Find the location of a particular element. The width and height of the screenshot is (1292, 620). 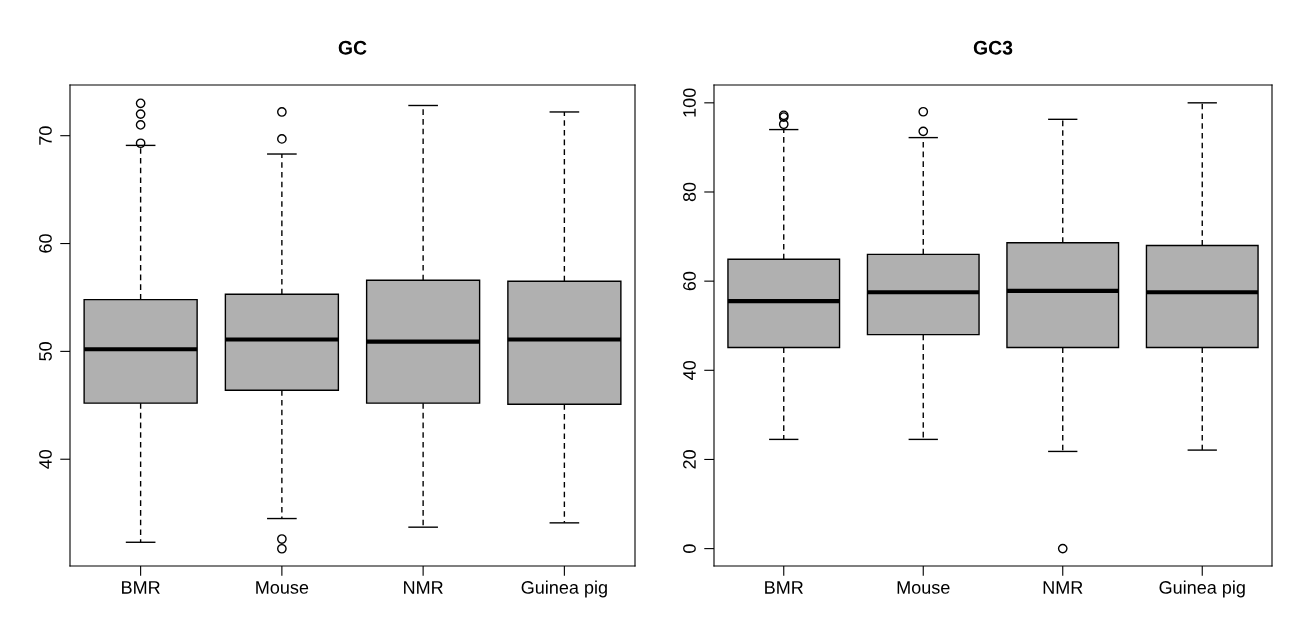

y-tick-label: 80 is located at coordinates (689, 192).